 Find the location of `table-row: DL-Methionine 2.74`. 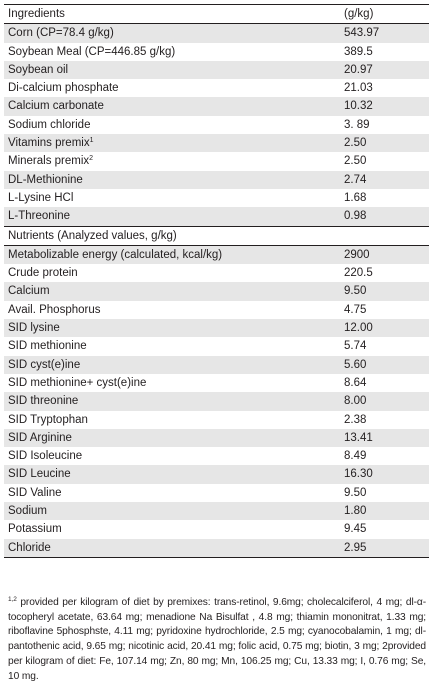

table-row: DL-Methionine 2.74 is located at coordinates (216, 179).